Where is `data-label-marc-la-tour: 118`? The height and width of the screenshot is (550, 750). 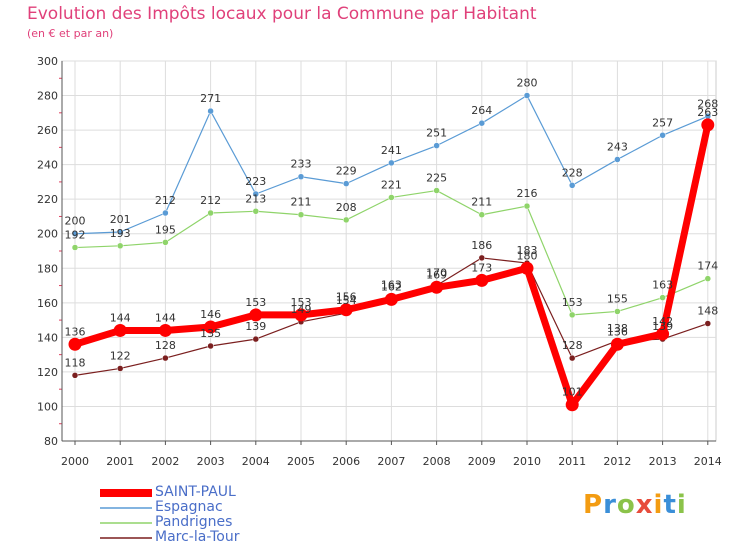 data-label-marc-la-tour: 118 is located at coordinates (75, 362).